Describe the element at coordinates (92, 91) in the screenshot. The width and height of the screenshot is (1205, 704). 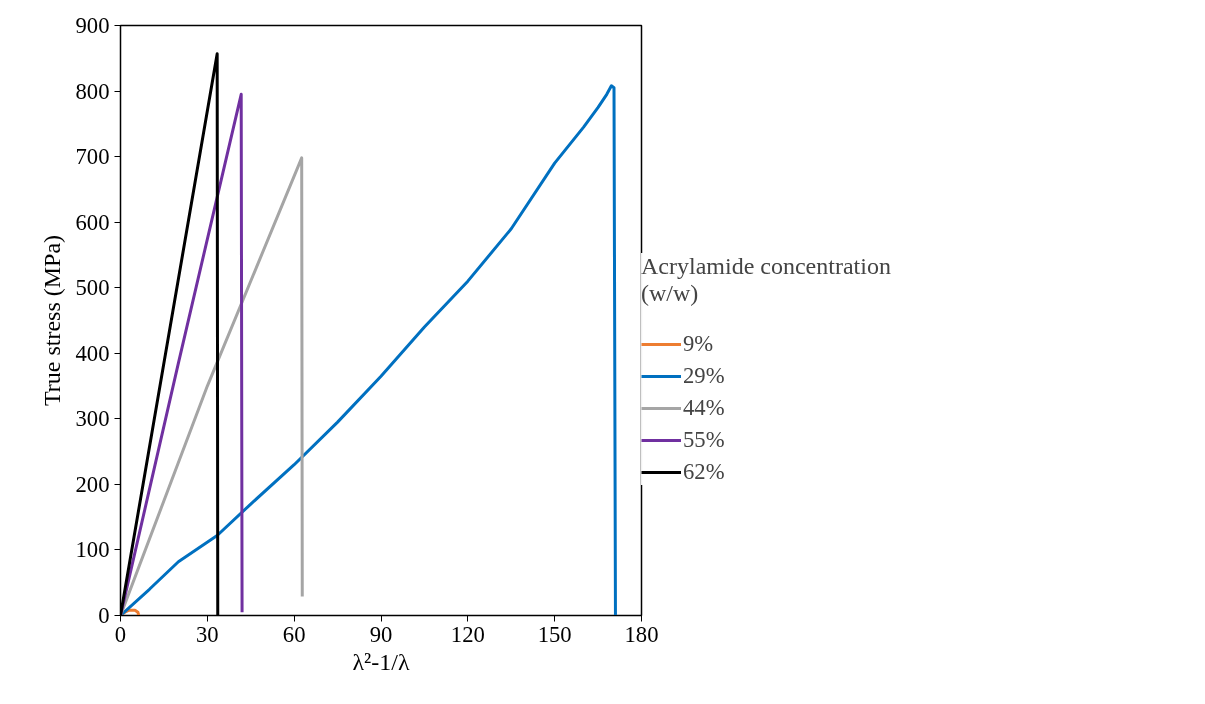
I see `y-tick-label: 800` at that location.